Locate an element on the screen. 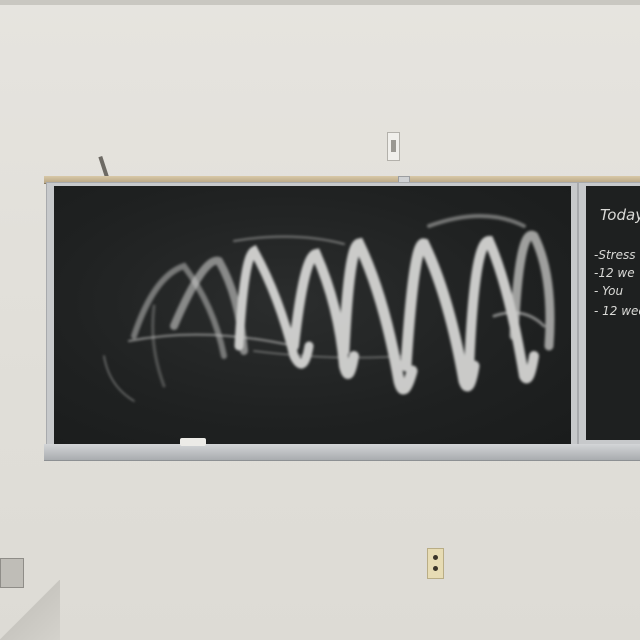 The height and width of the screenshot is (640, 640). chalk-text-line-4: - You is located at coordinates (609, 291).